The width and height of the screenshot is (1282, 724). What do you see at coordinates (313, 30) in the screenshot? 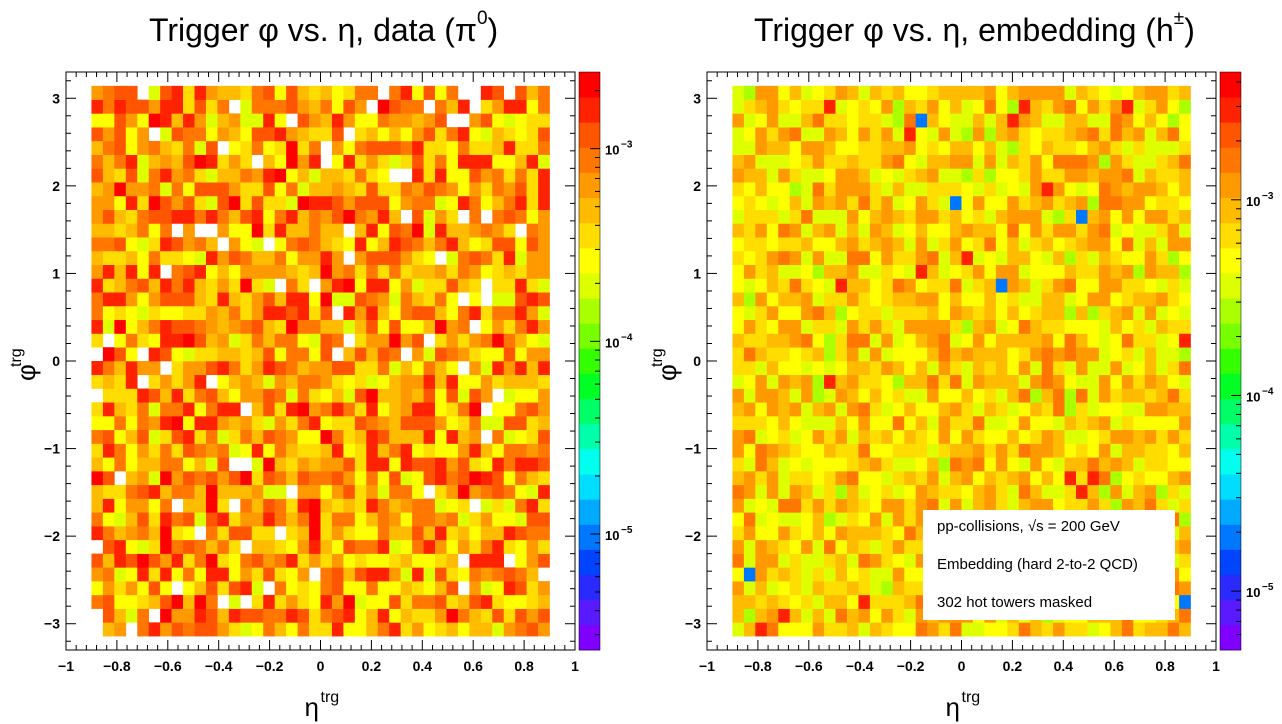
I see `left-title-main: Trigger φ vs. η, data (π` at bounding box center [313, 30].